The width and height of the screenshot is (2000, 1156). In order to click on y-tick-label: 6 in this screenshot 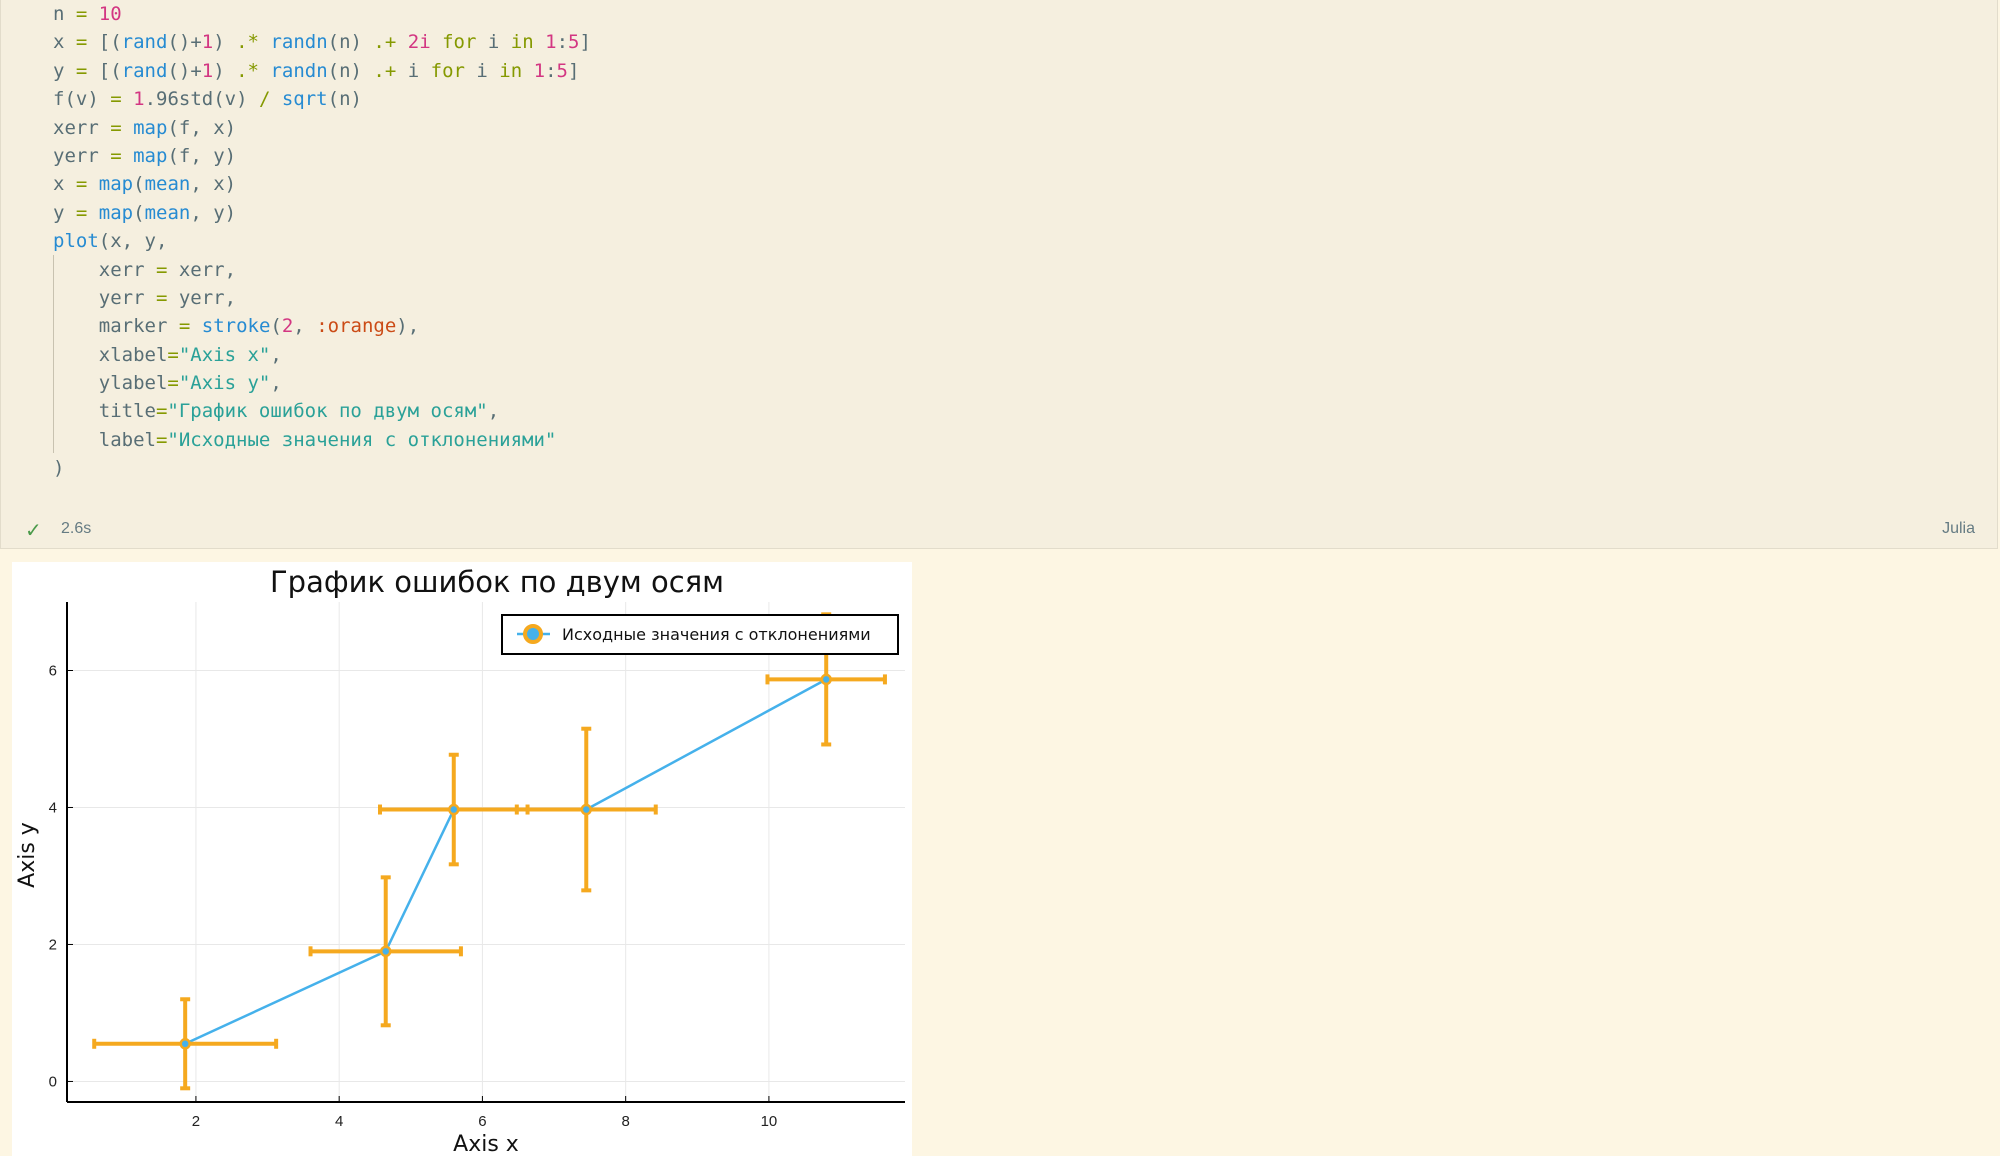, I will do `click(53, 670)`.